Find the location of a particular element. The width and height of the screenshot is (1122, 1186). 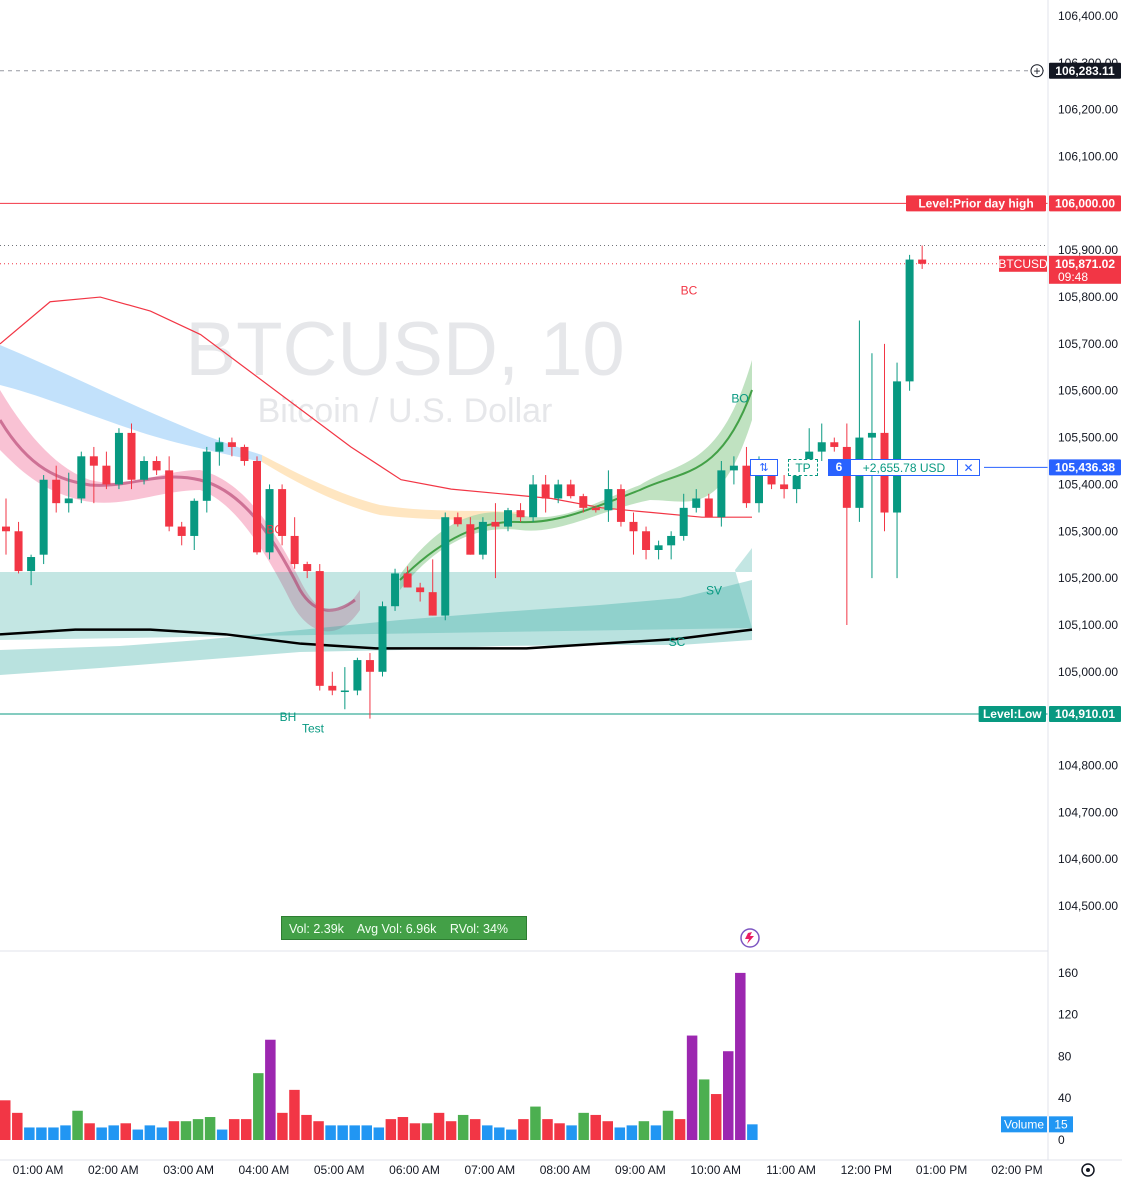

position-quantity: 6 is located at coordinates (839, 467).